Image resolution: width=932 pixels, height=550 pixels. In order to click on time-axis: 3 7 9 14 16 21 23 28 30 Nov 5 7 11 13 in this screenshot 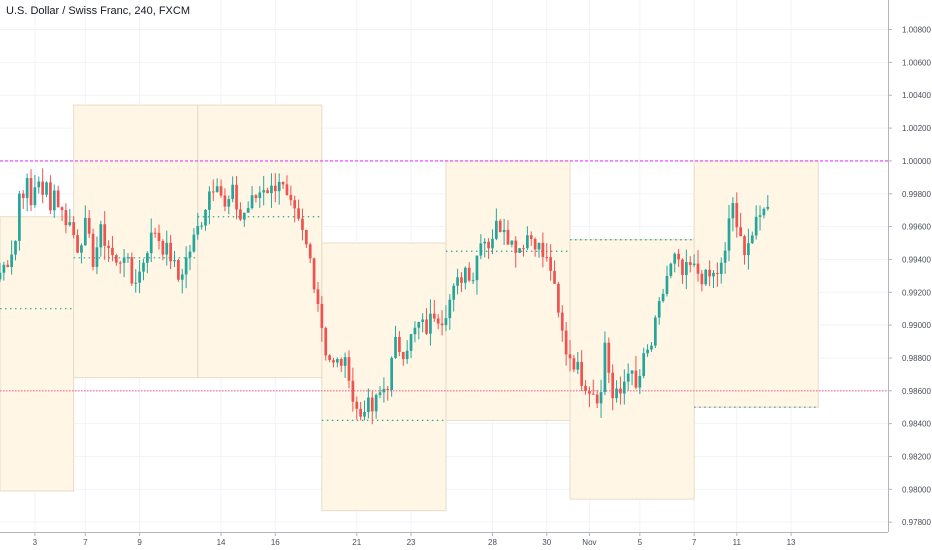, I will do `click(444, 539)`.